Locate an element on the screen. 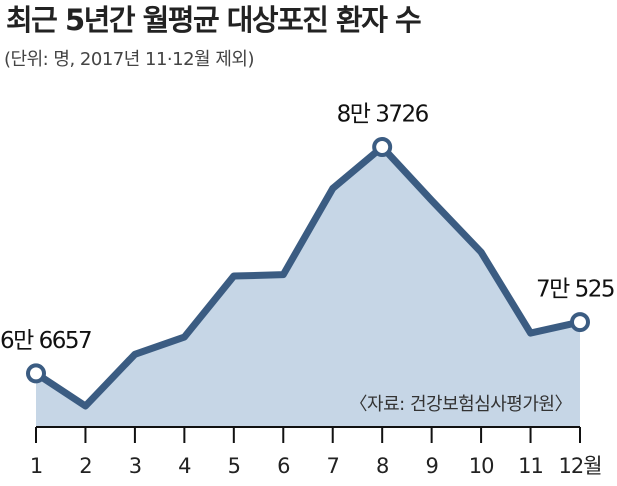 This screenshot has width=617, height=486. x-tick-label: 7 is located at coordinates (333, 466).